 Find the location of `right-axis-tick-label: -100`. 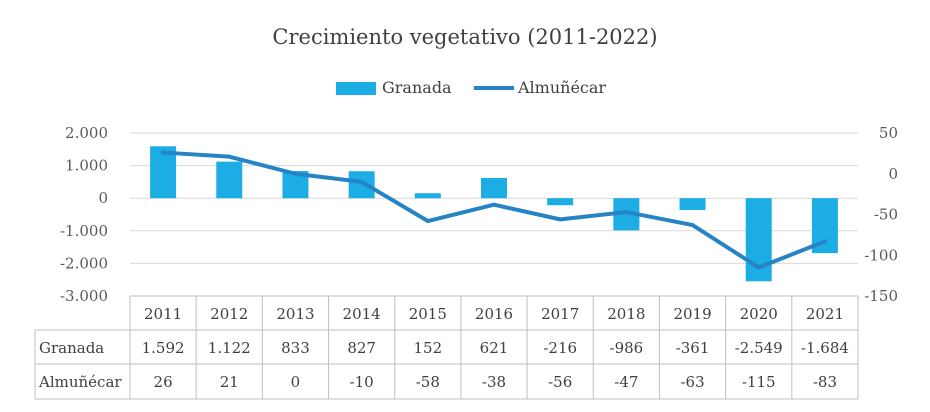

right-axis-tick-label: -100 is located at coordinates (881, 255).